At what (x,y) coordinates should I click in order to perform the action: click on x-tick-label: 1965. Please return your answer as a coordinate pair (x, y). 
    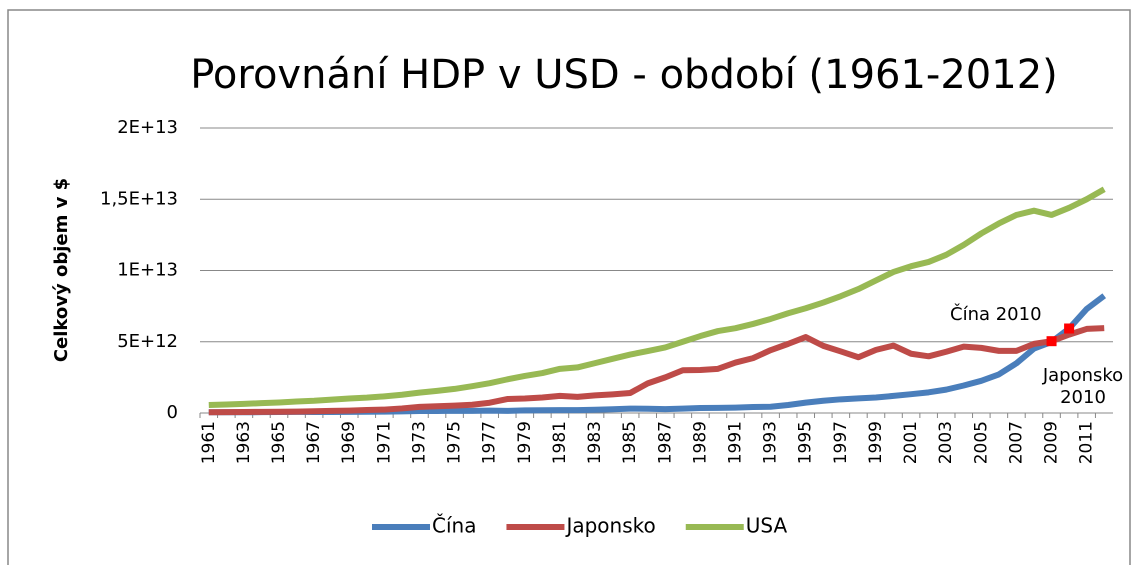
    Looking at the image, I should click on (279, 442).